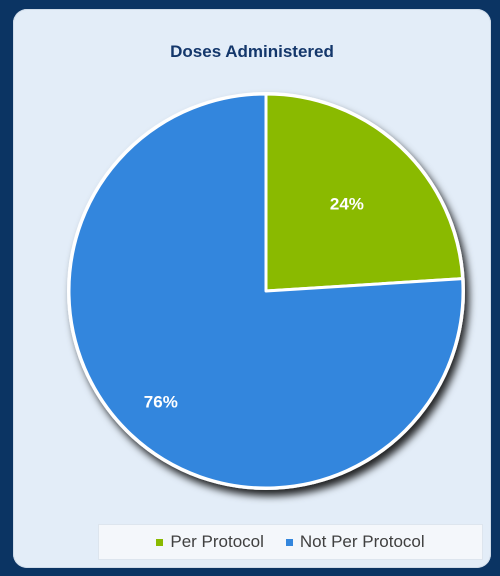 Image resolution: width=500 pixels, height=576 pixels. What do you see at coordinates (161, 401) in the screenshot?
I see `data-label-not-per-protocol: 76%` at bounding box center [161, 401].